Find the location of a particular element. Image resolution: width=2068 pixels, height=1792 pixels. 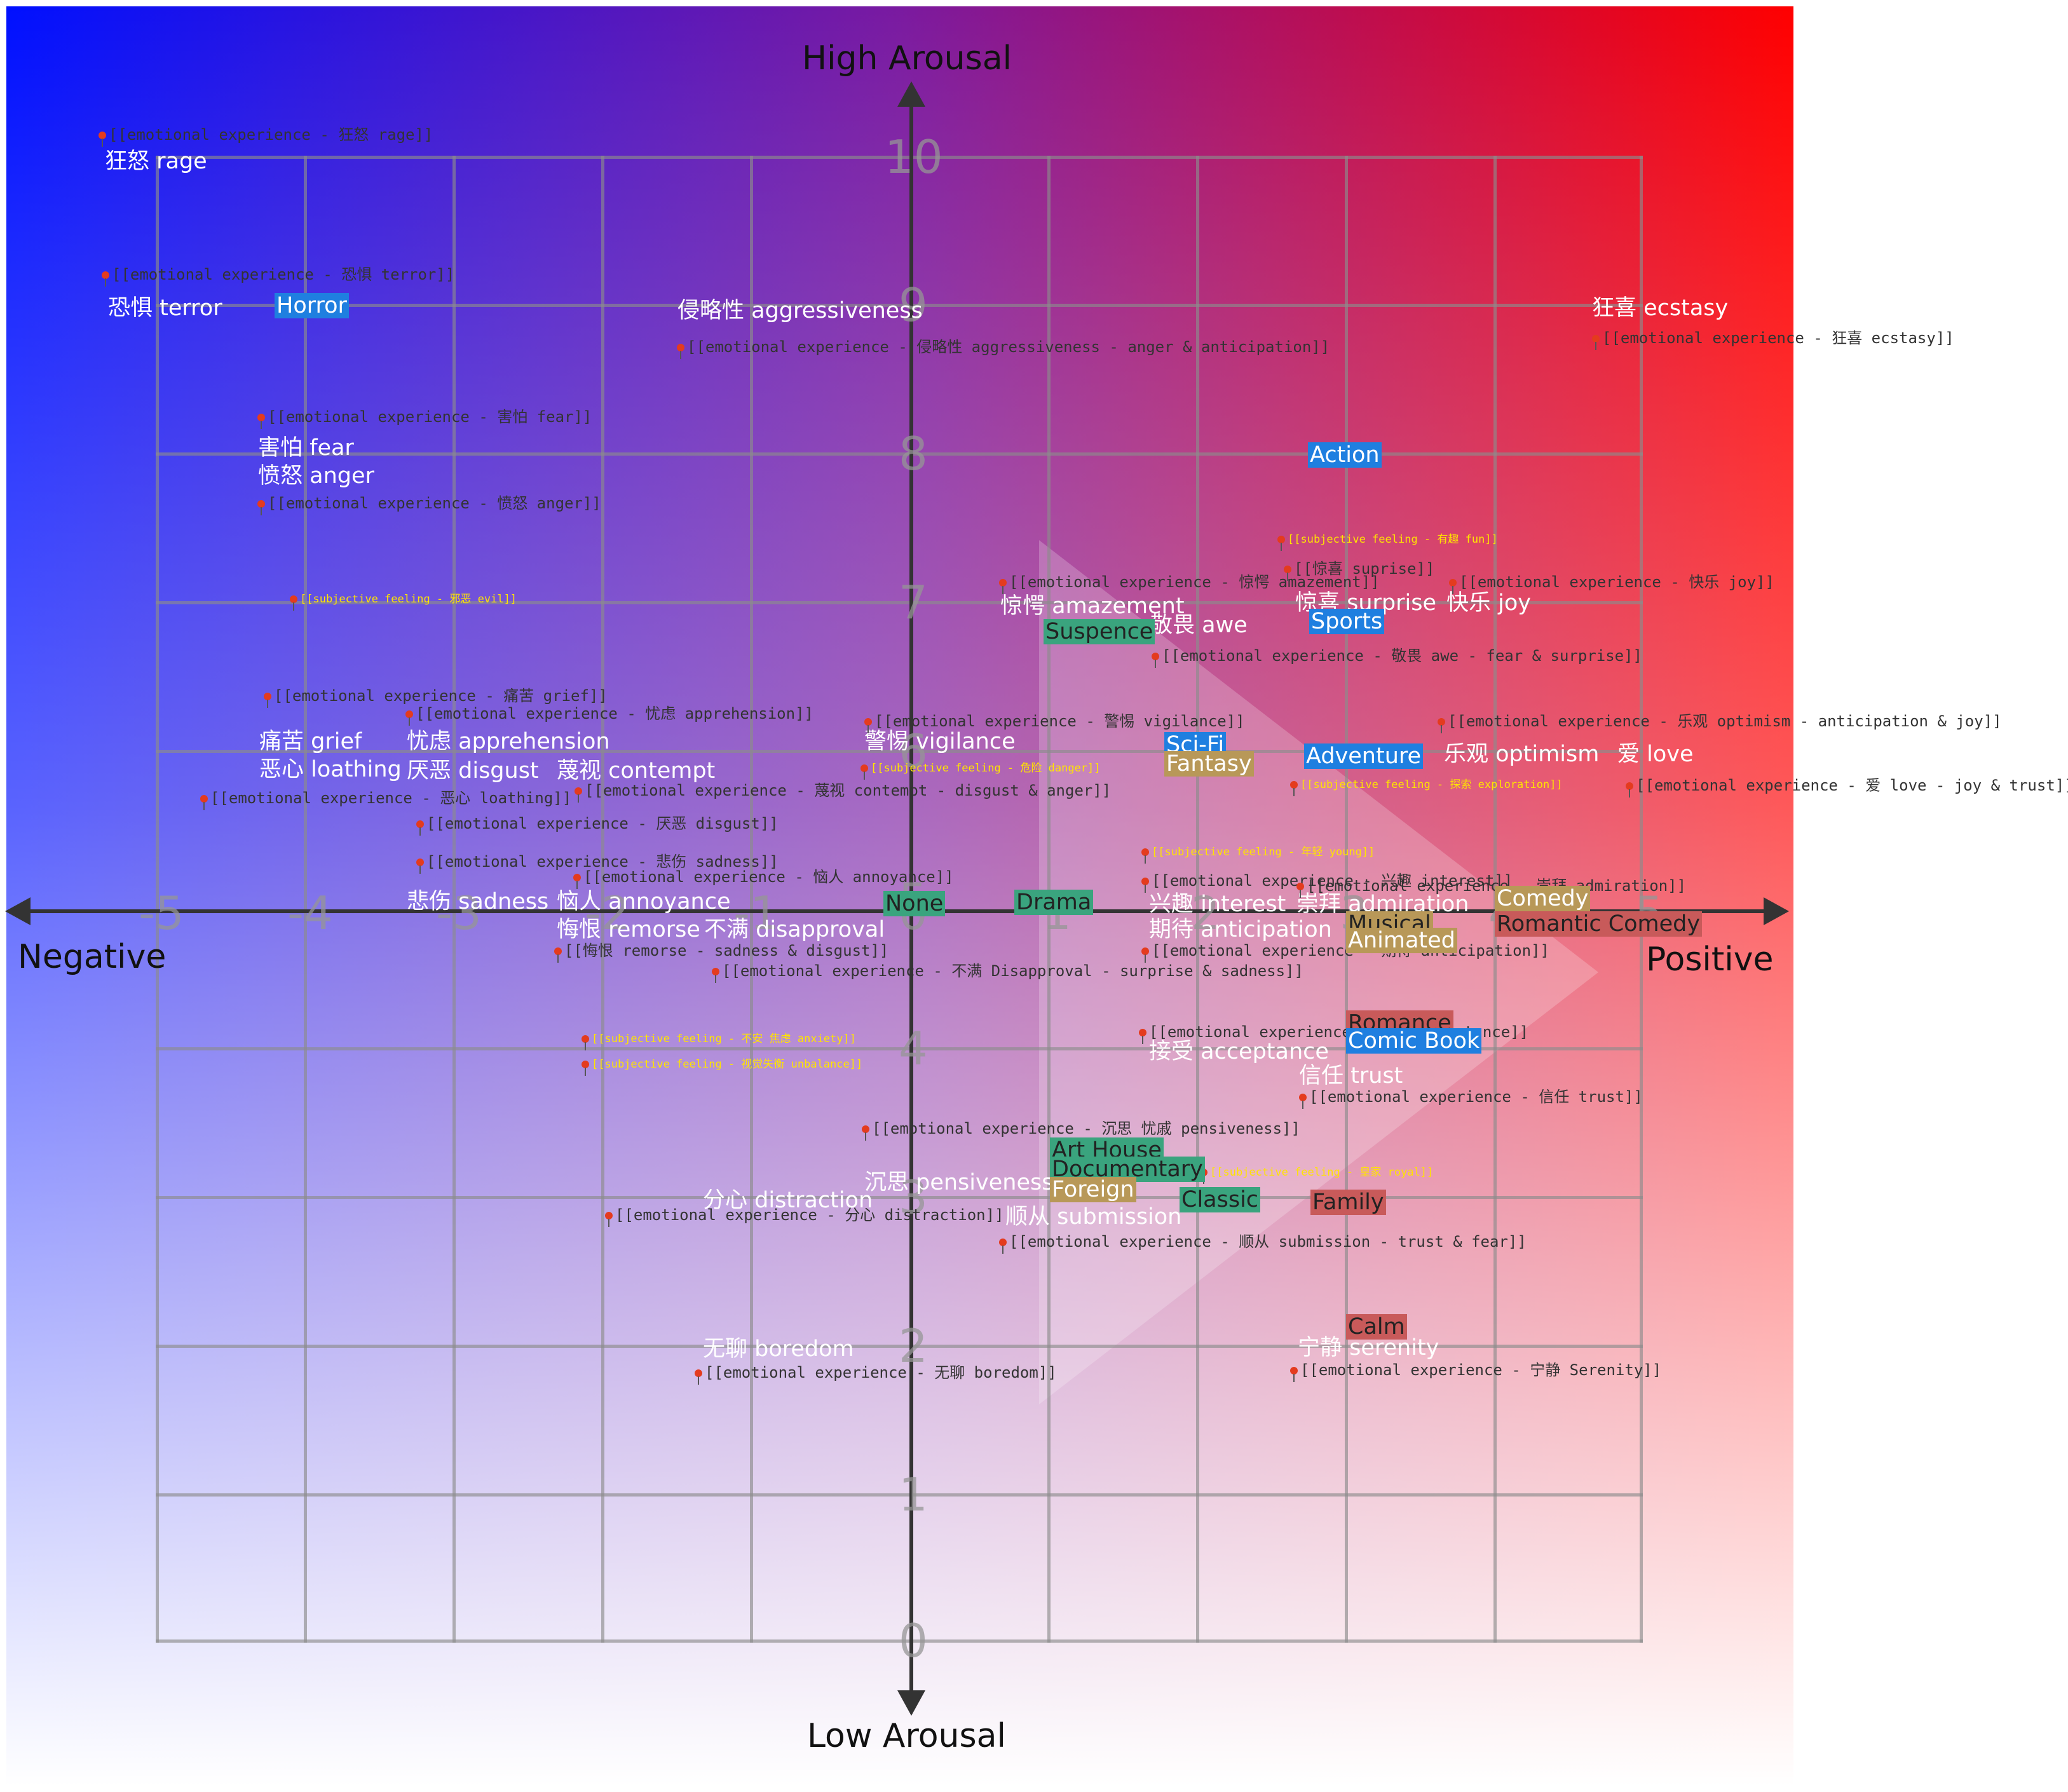

emotion-label: 分心 distraction is located at coordinates (788, 1200).